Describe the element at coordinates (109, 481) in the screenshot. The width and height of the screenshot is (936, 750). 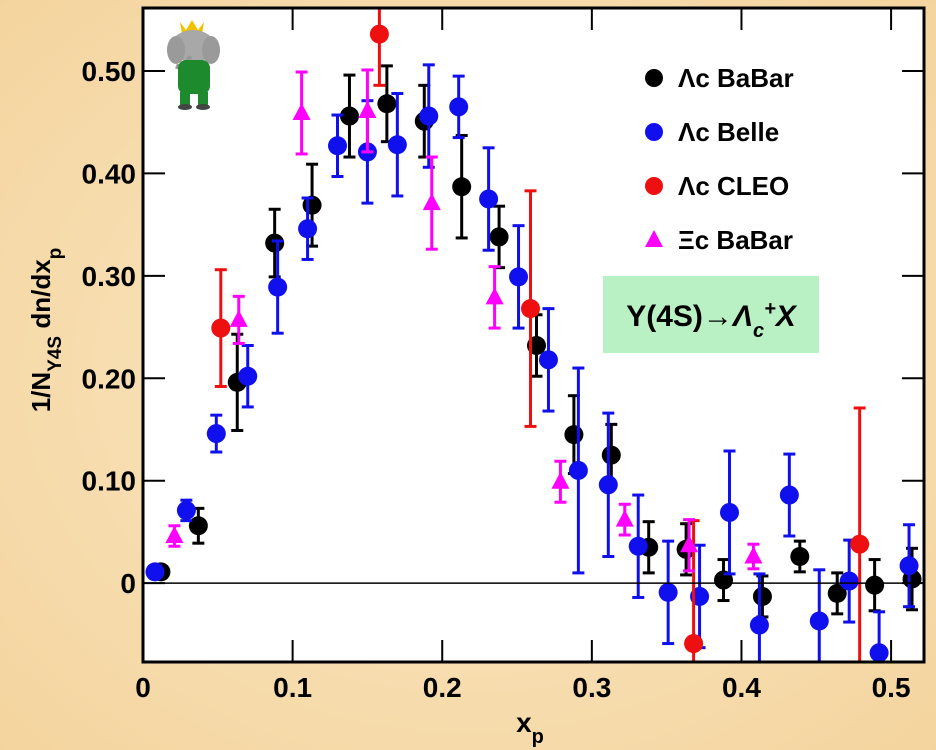
I see `y-tick-label: 0.10` at that location.